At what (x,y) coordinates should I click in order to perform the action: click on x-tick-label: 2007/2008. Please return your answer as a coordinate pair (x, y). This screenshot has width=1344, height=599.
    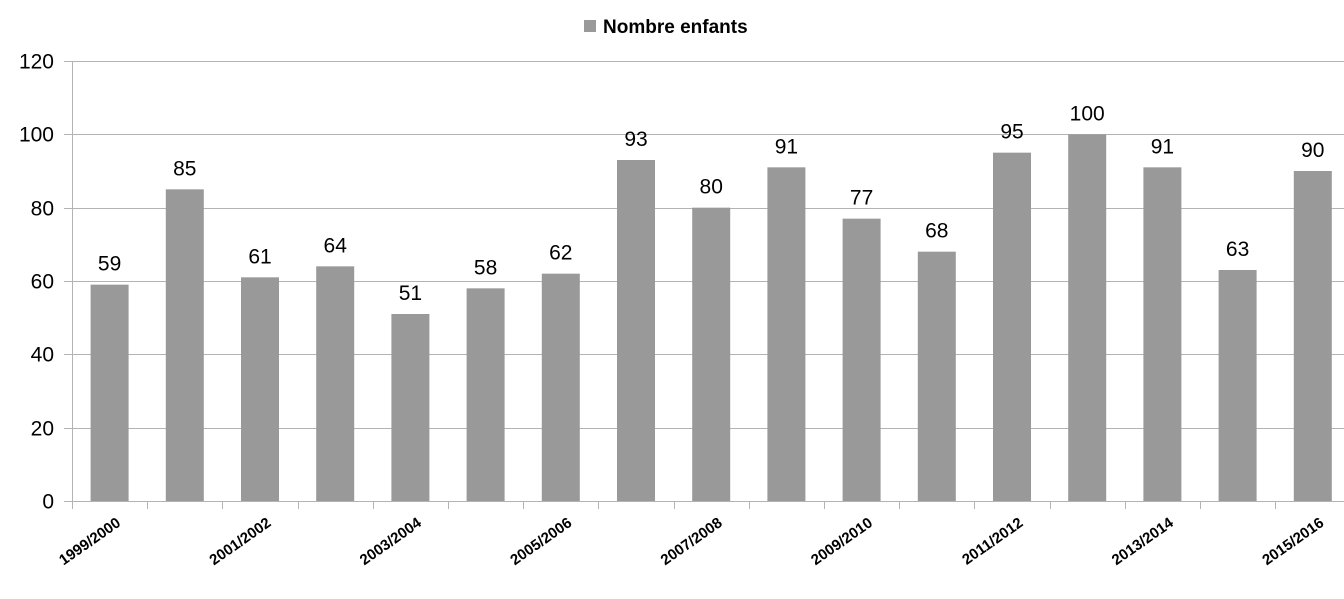
    Looking at the image, I should click on (692, 541).